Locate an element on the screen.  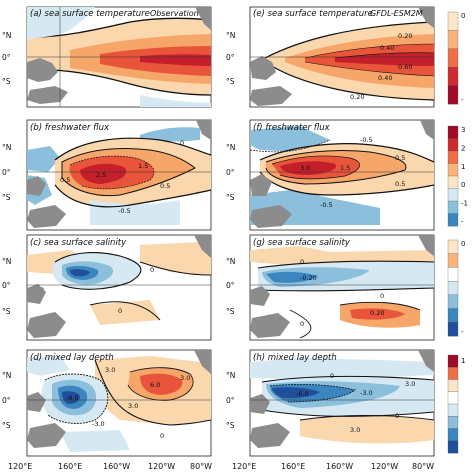
salinity-field is located at coordinates (119, 283).